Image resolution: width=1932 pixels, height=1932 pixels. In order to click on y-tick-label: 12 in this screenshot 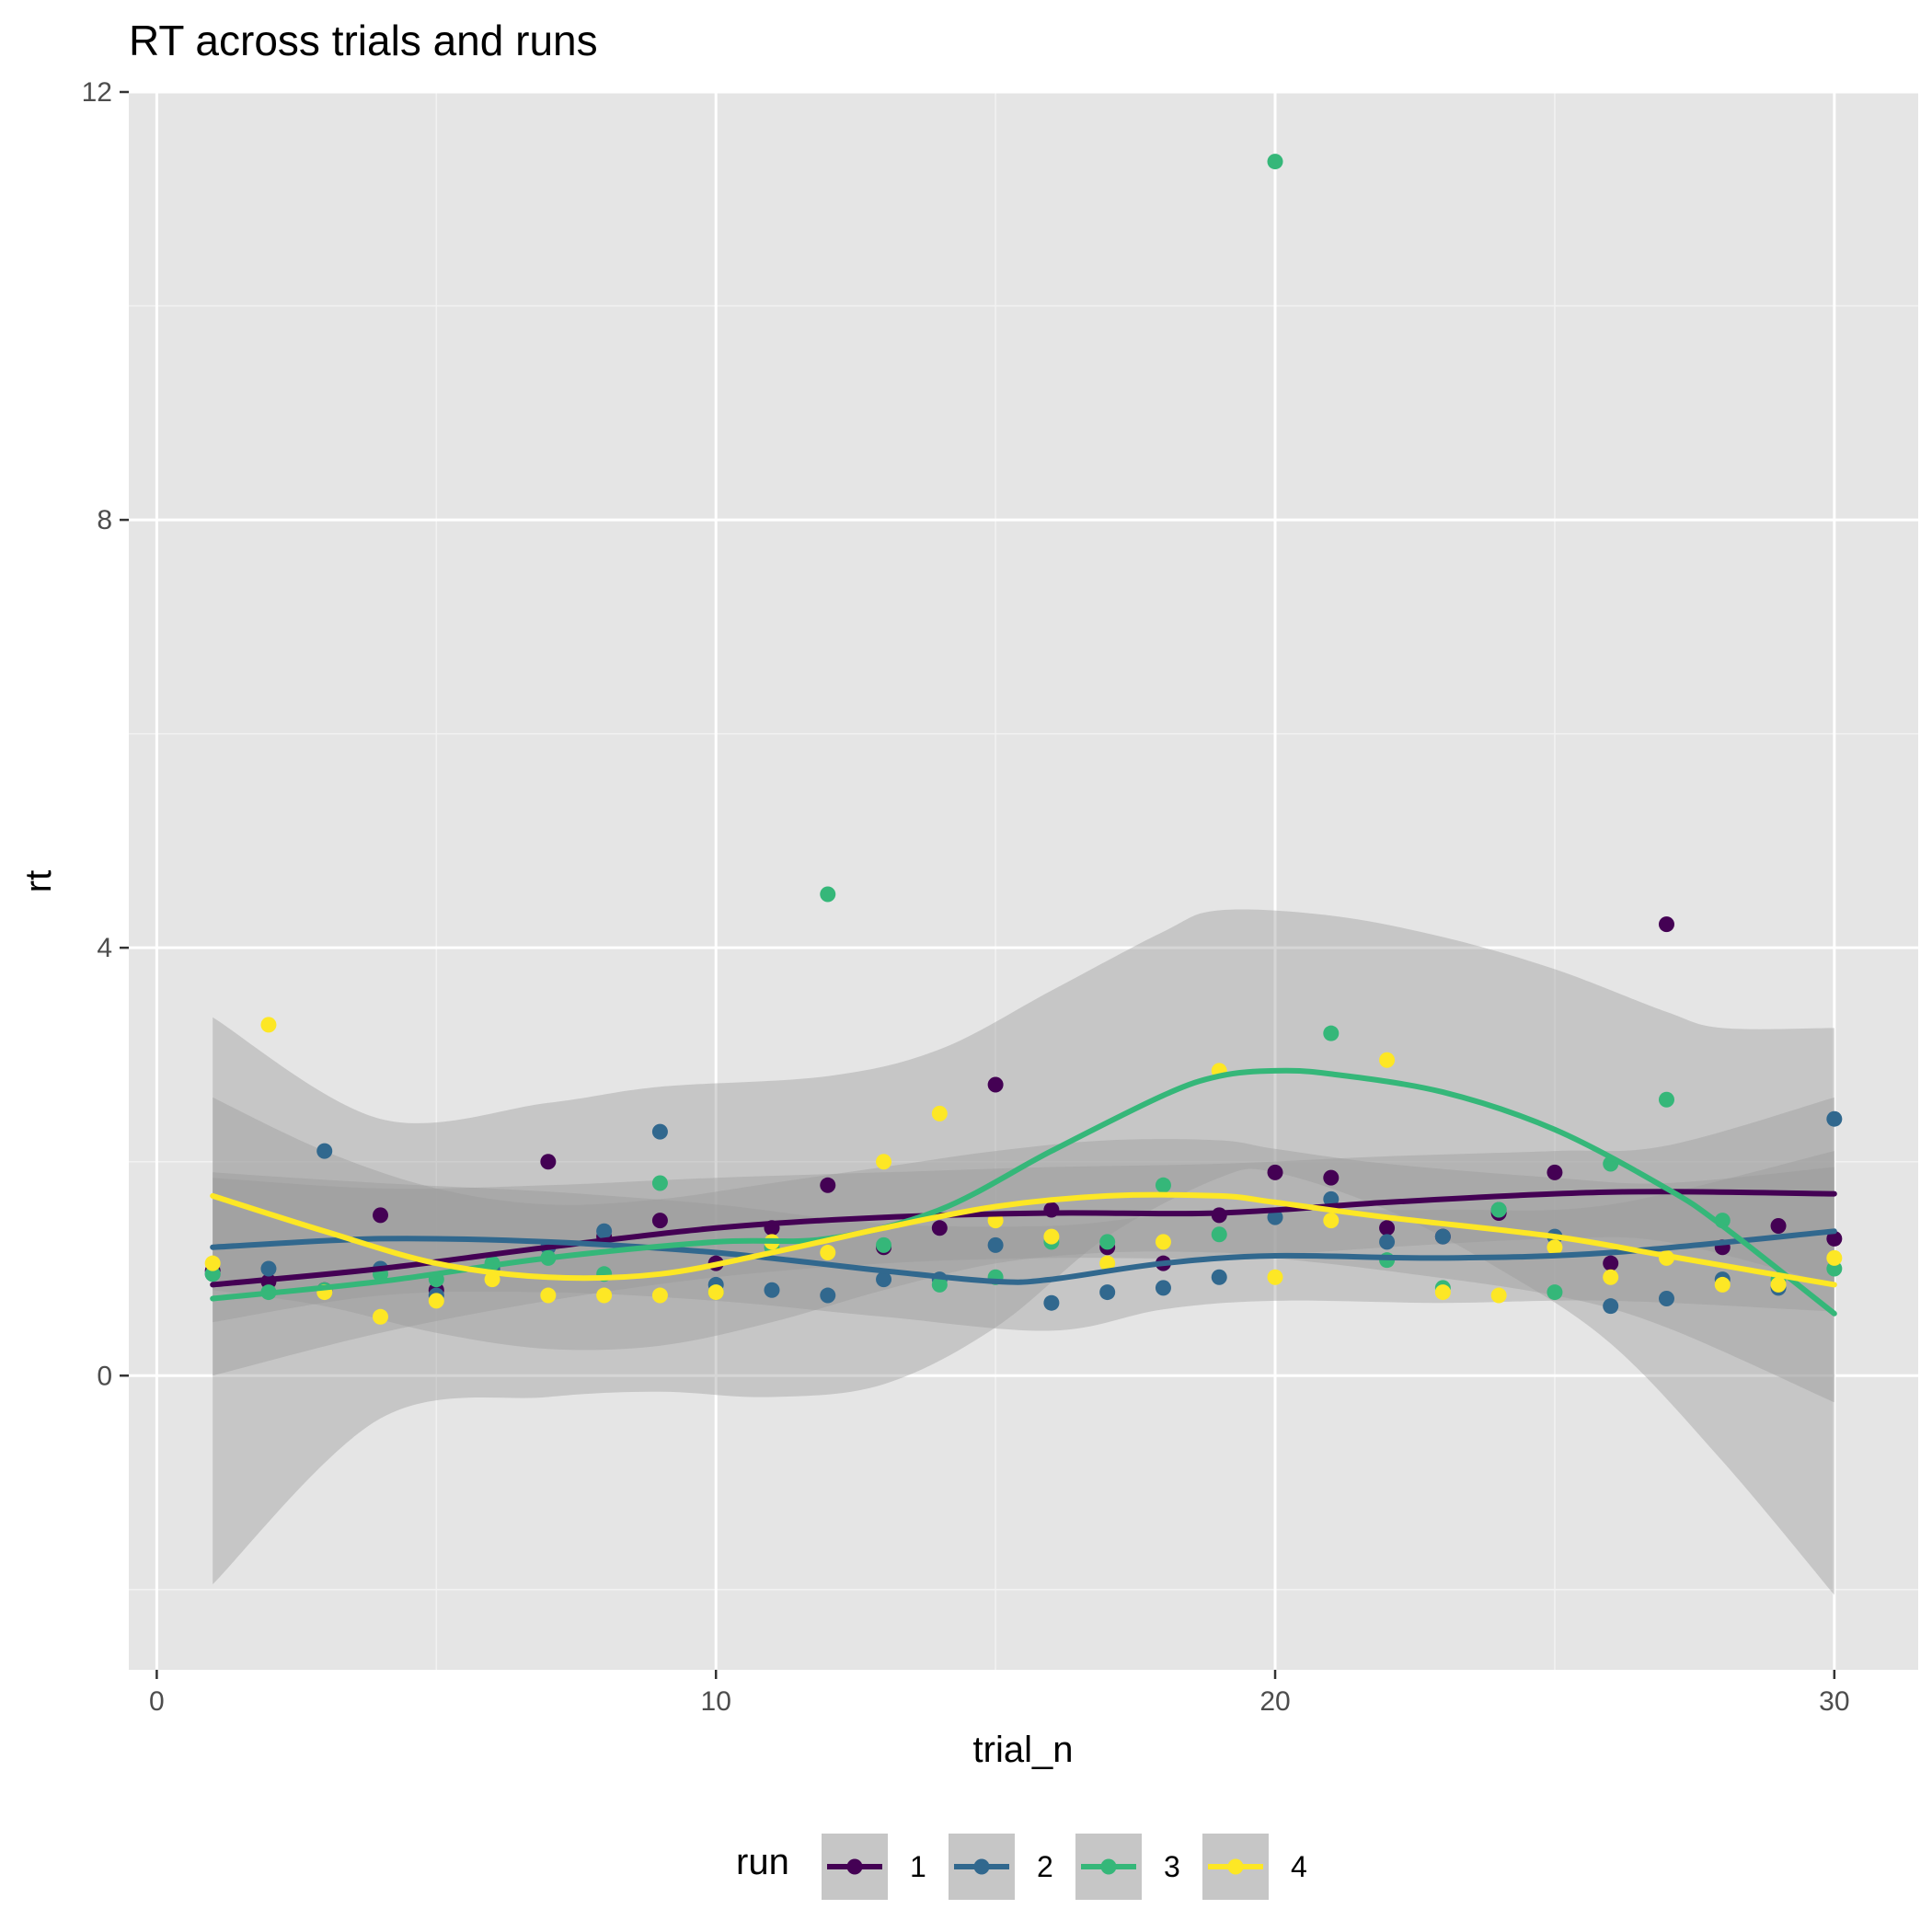, I will do `click(97, 92)`.